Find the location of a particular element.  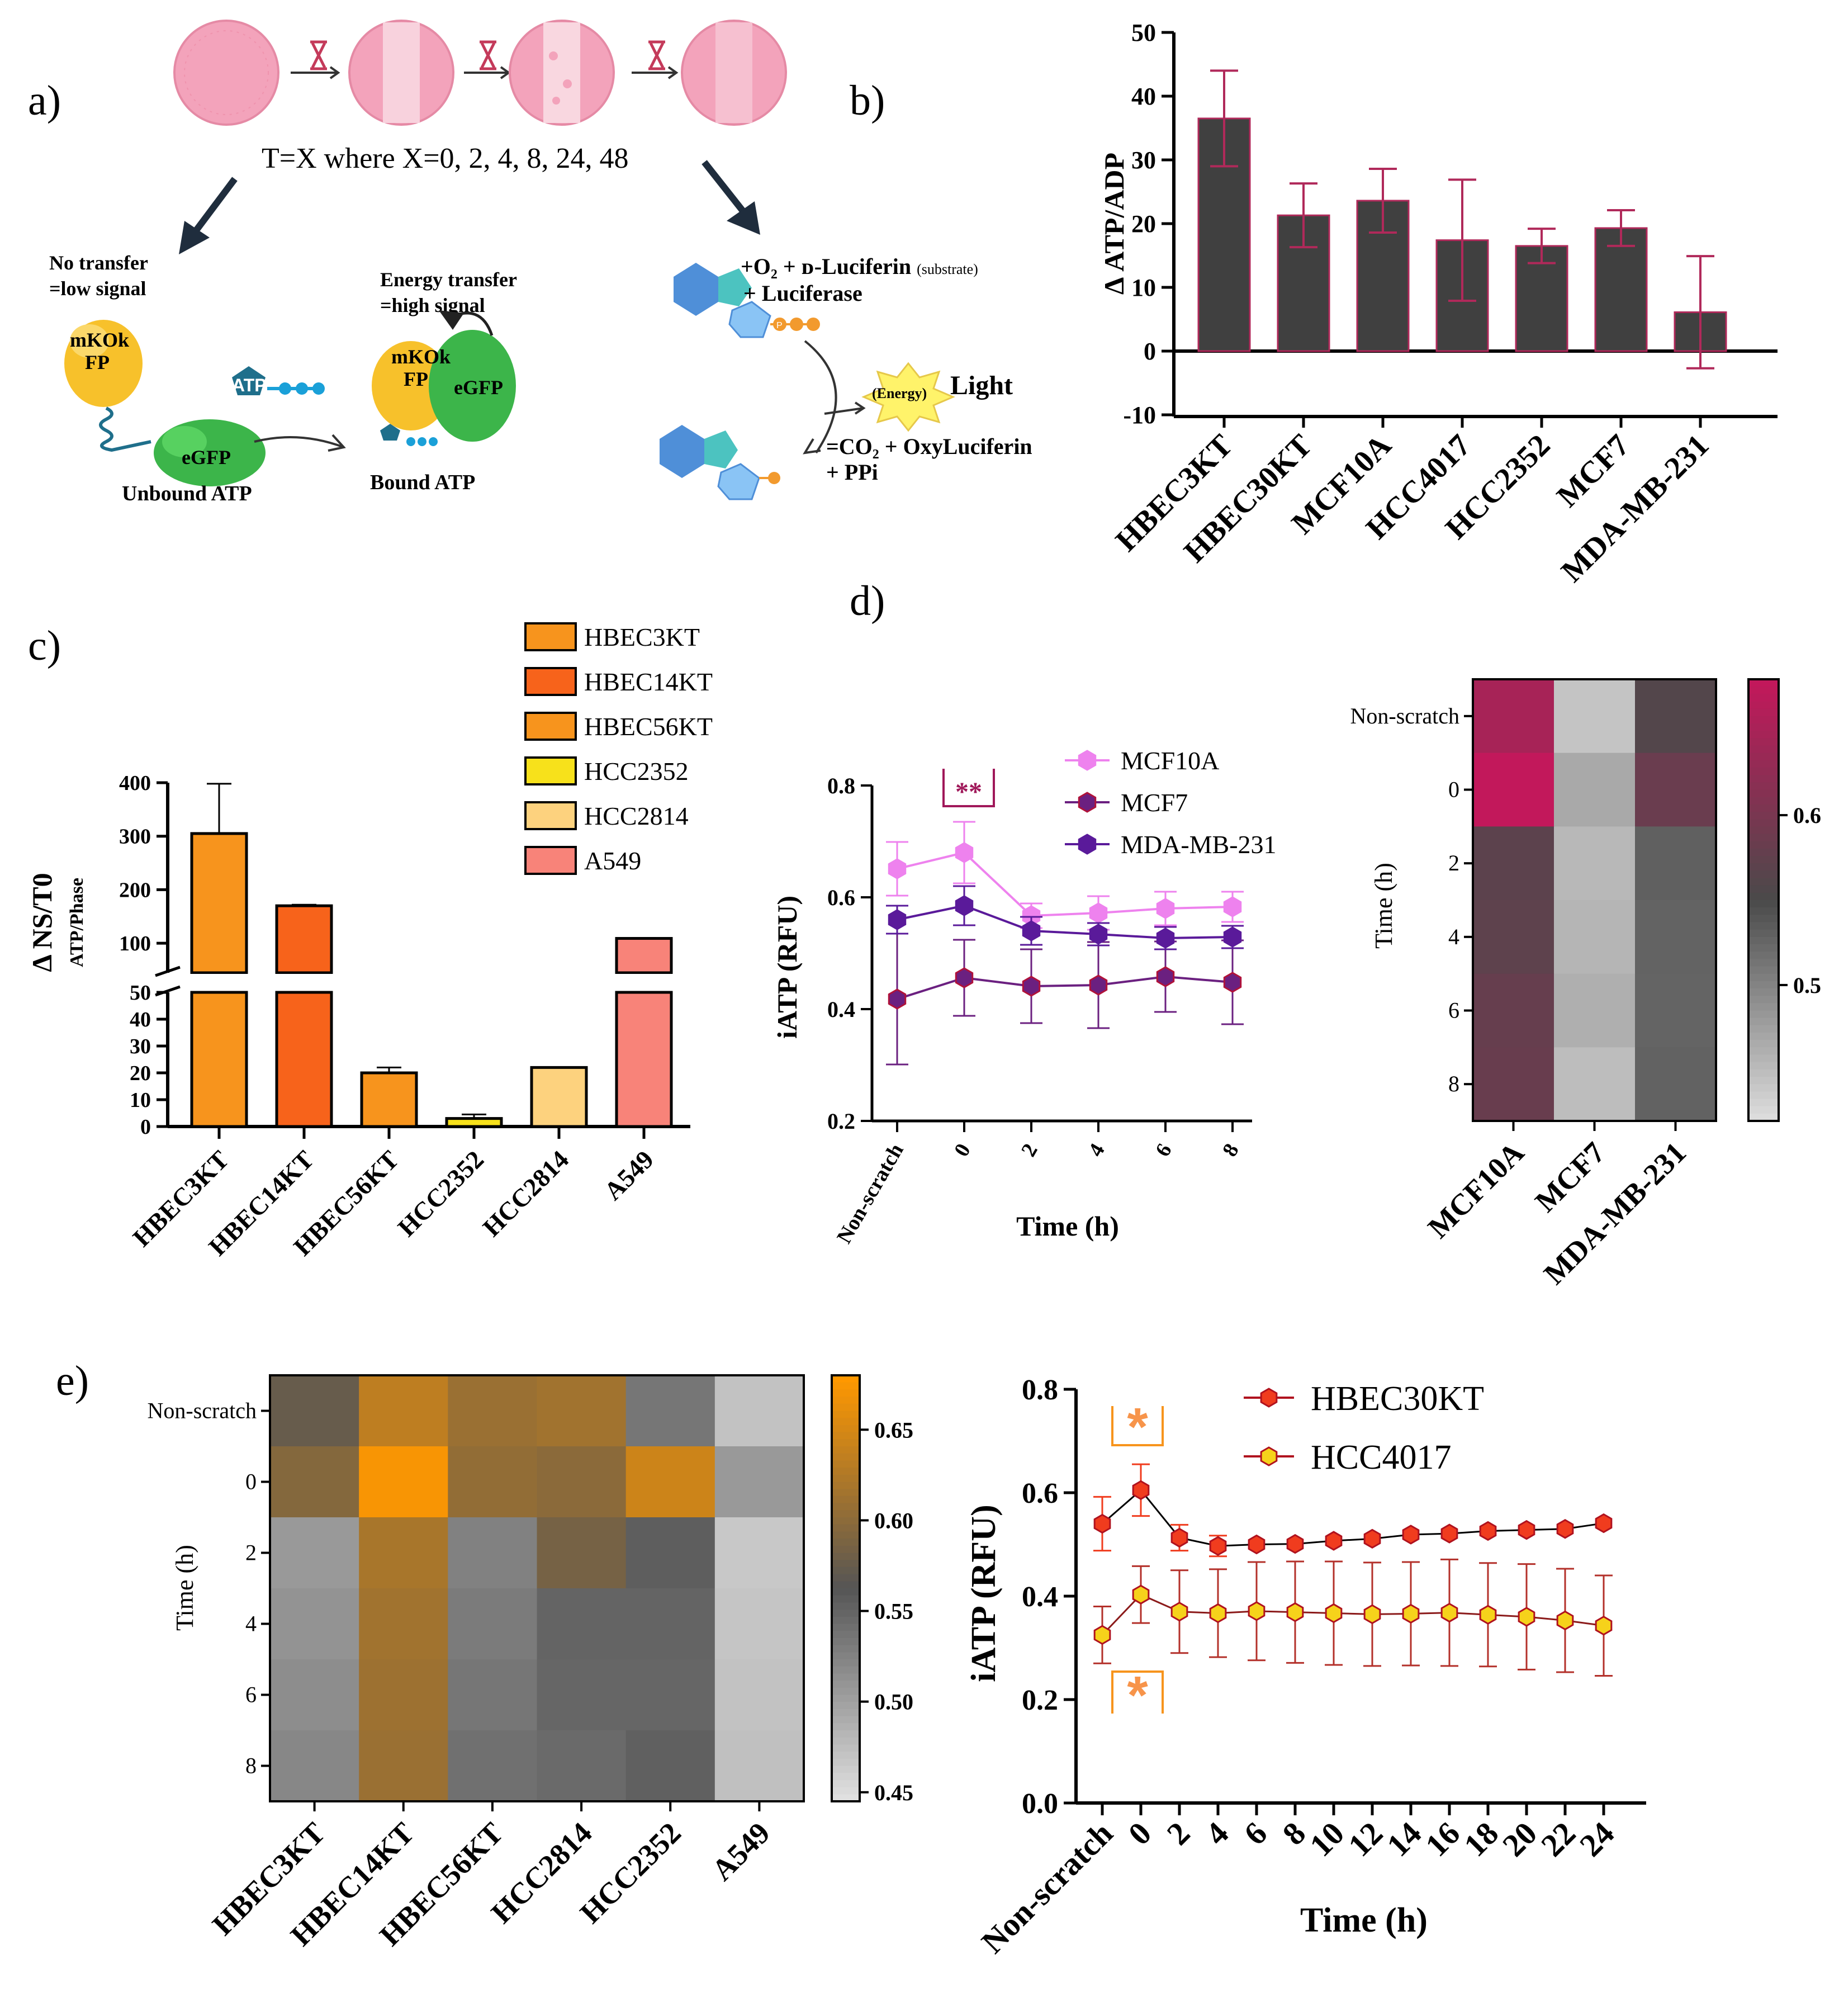

chart-b-y-ticks: -10 0 10 20 30 40 50 is located at coordinates (1148, 224).